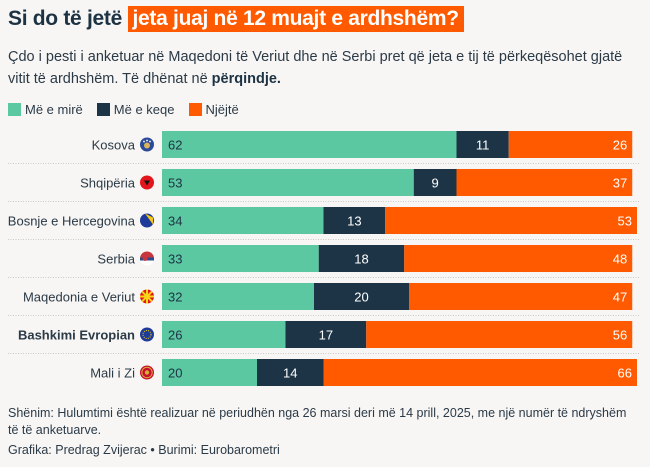 Image resolution: width=650 pixels, height=467 pixels. Describe the element at coordinates (620, 183) in the screenshot. I see `data-label: 37` at that location.